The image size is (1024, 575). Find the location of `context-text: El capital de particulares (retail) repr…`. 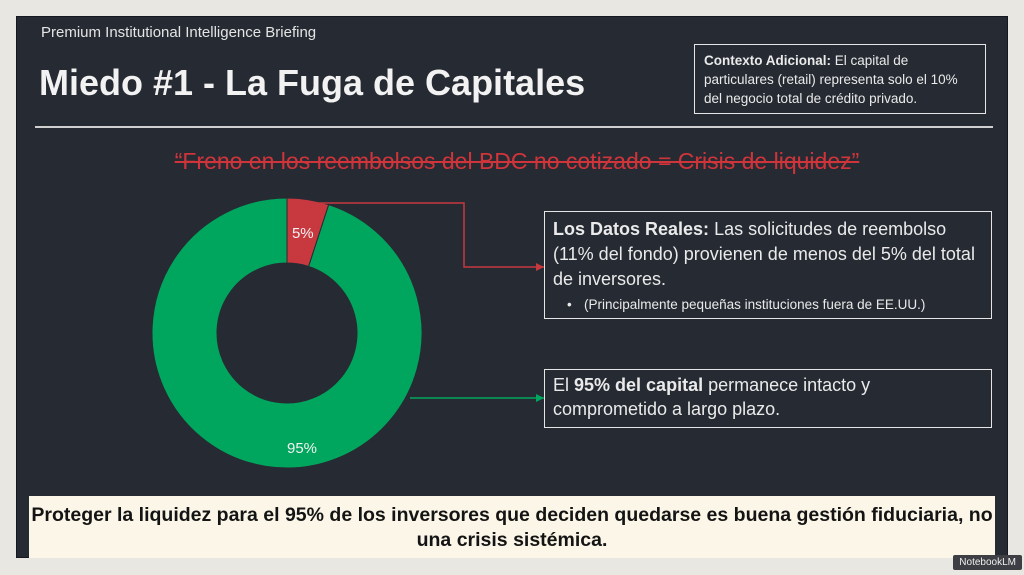

context-text: El capital de particulares (retail) repr… is located at coordinates (831, 79).